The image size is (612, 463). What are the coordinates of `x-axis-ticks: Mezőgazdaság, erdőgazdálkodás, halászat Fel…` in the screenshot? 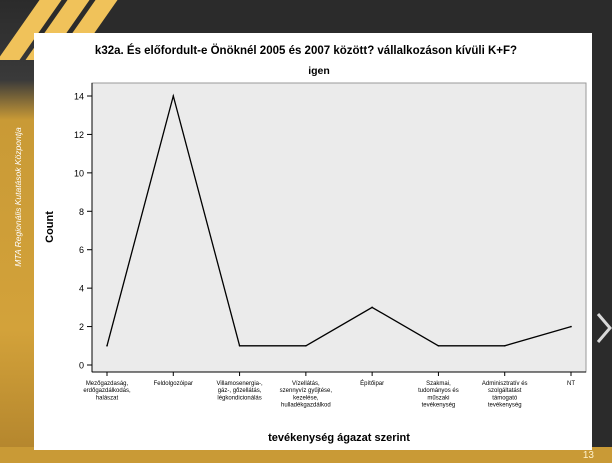 It's located at (329, 390).